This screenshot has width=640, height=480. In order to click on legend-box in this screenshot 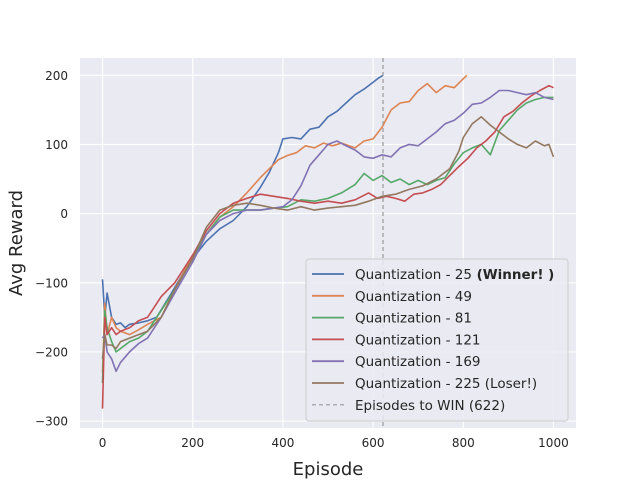, I will do `click(437, 340)`.